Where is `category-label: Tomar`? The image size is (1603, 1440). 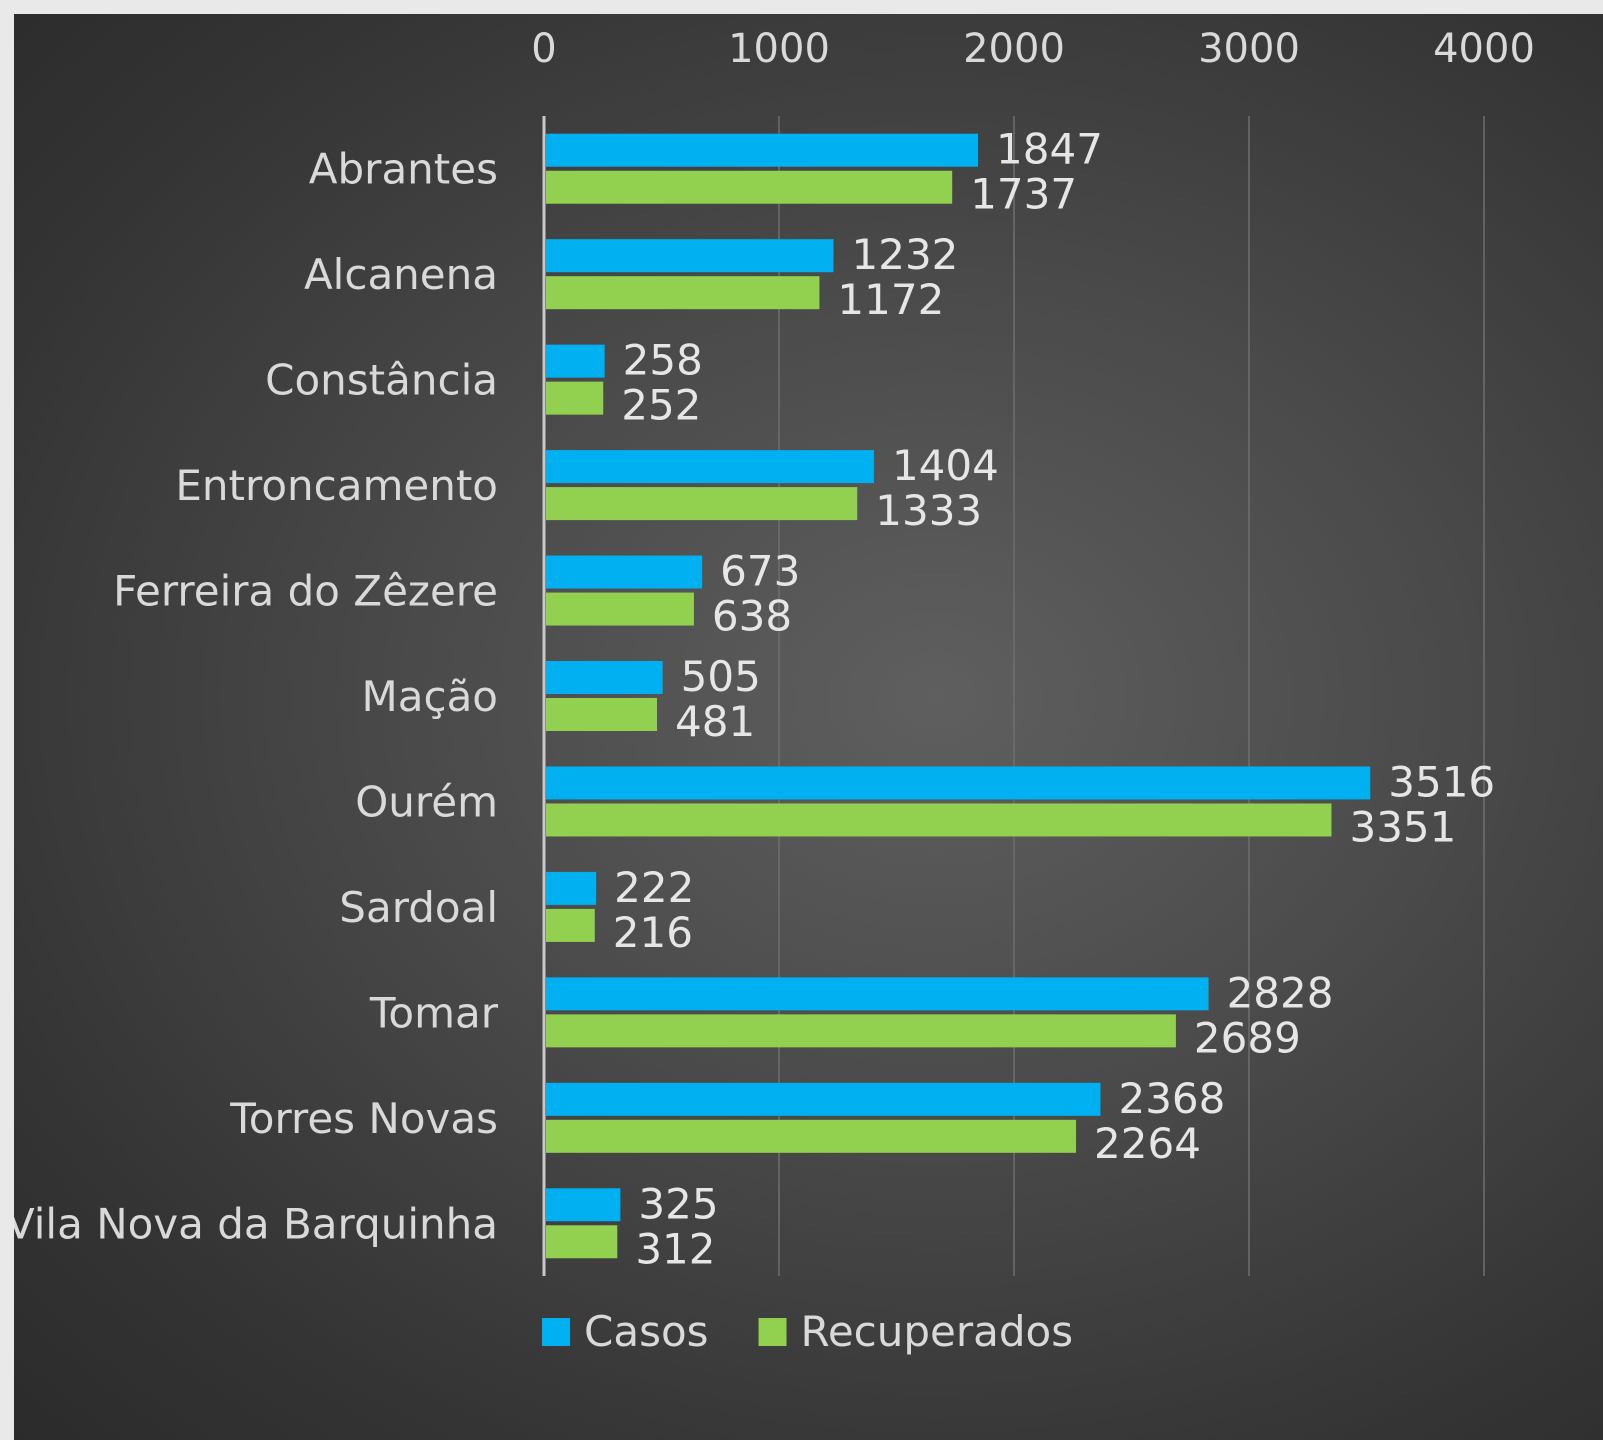
category-label: Tomar is located at coordinates (434, 1012).